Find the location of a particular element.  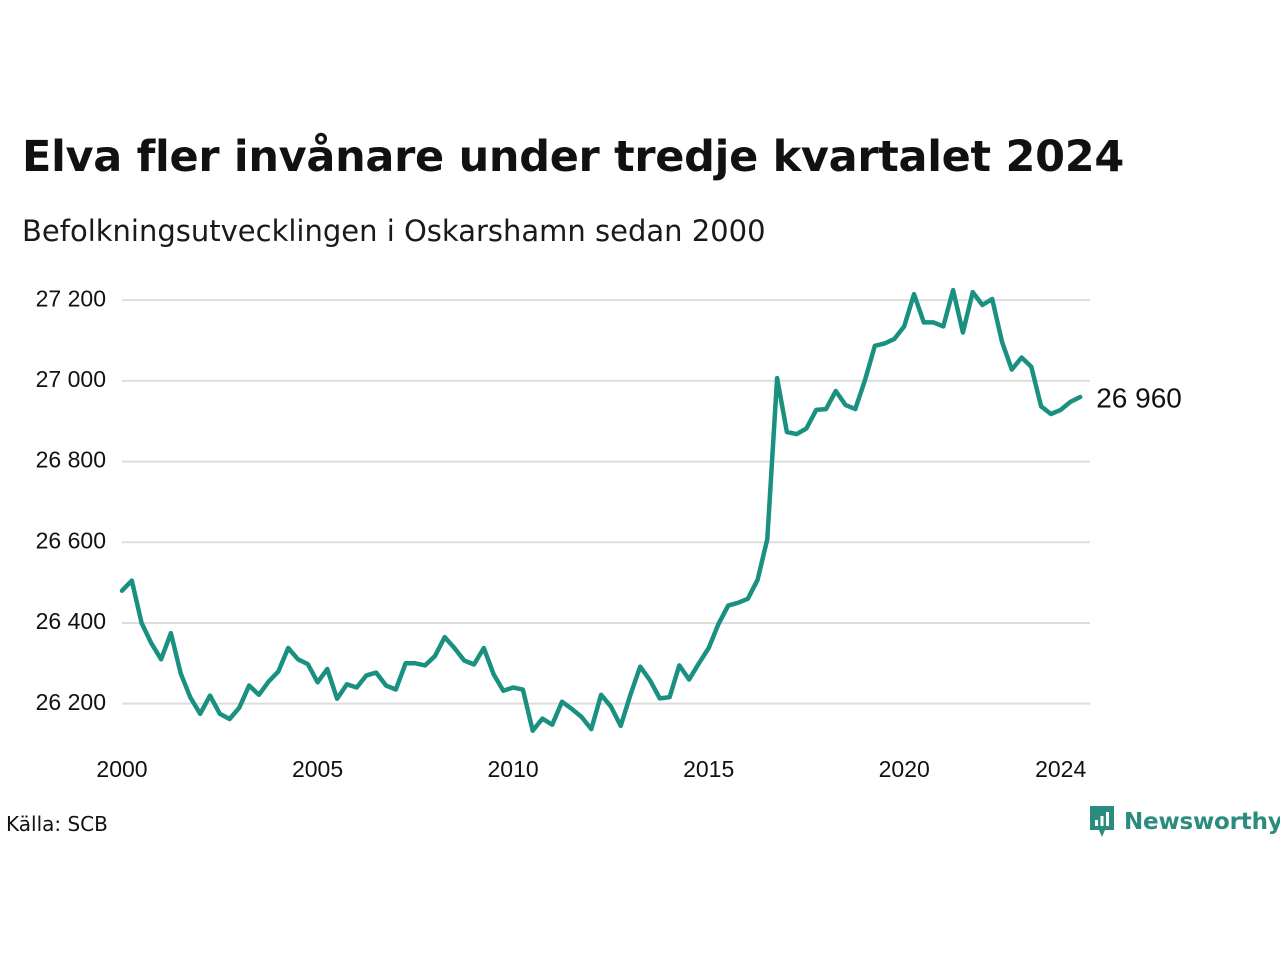

x-tick-label: 2024 is located at coordinates (1060, 769).